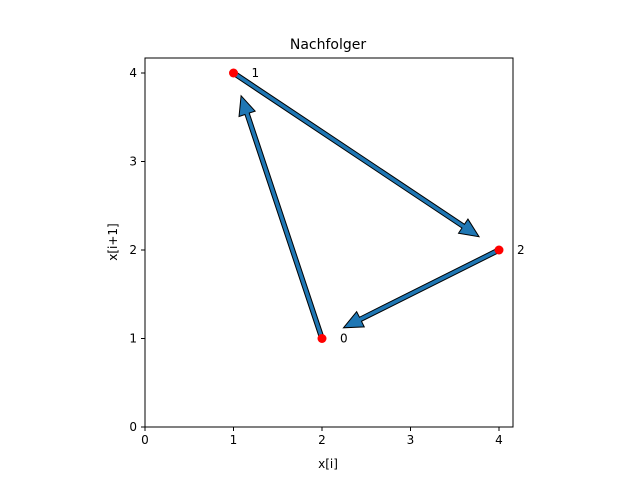  What do you see at coordinates (256, 73) in the screenshot?
I see `point-label: 1` at bounding box center [256, 73].